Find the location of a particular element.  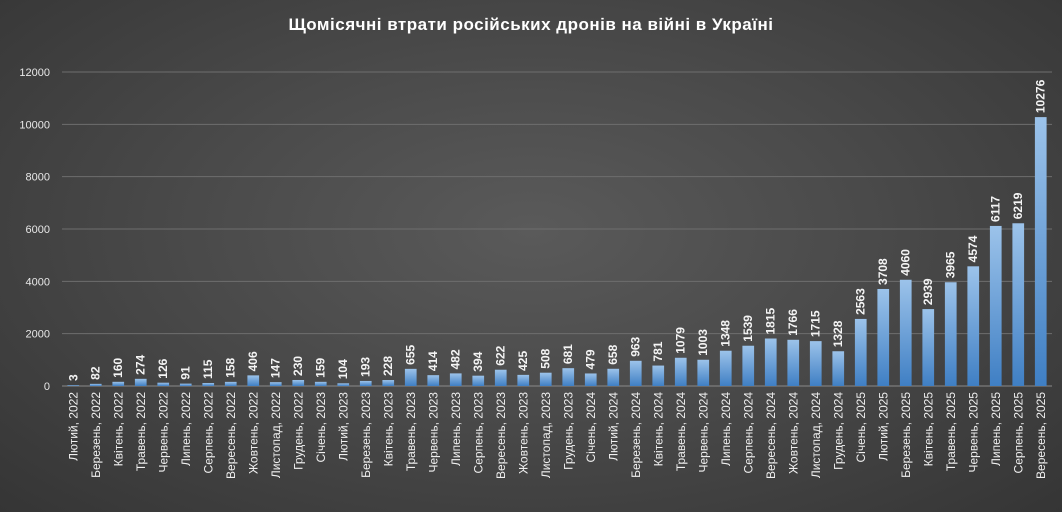

x-tick-label: Лютий, 2025 is located at coordinates (883, 426).